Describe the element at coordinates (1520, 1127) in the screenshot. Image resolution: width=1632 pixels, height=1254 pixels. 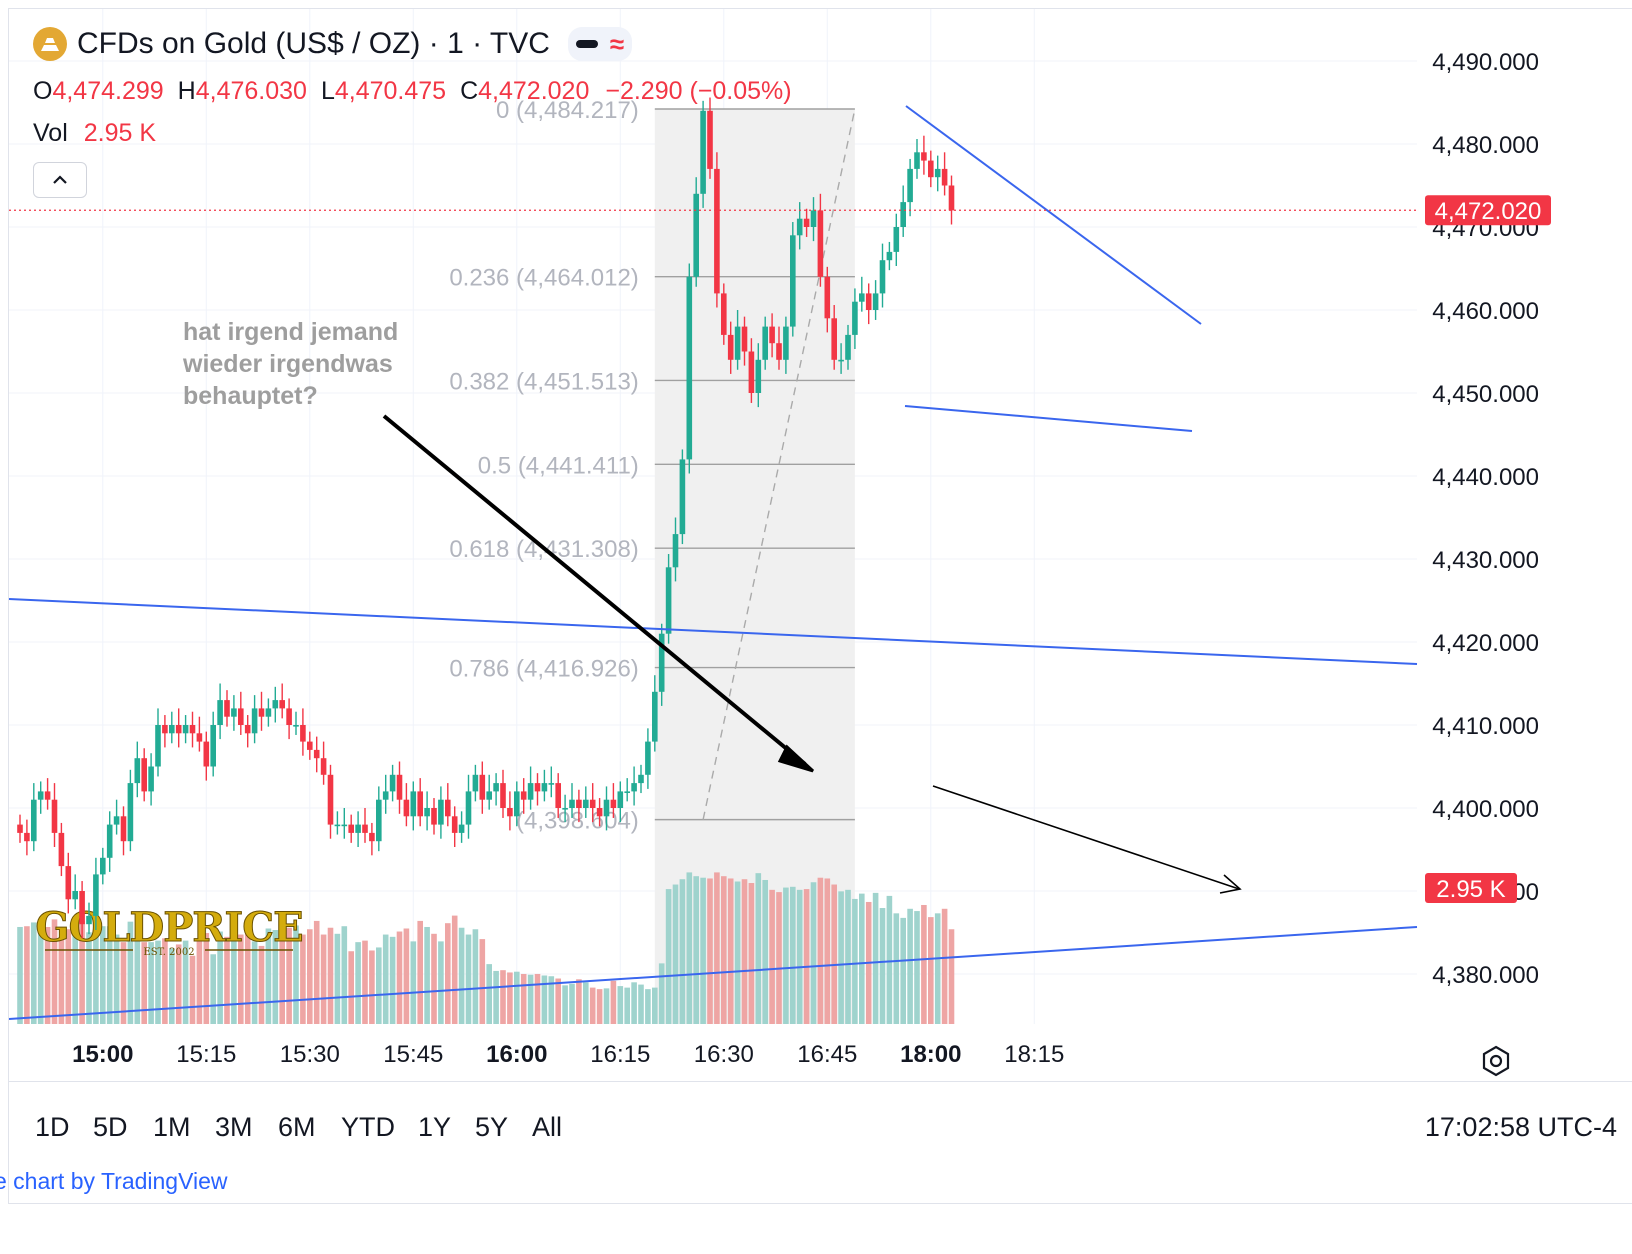
I see `timezone-clock: 17:02:58 UTC-4` at that location.